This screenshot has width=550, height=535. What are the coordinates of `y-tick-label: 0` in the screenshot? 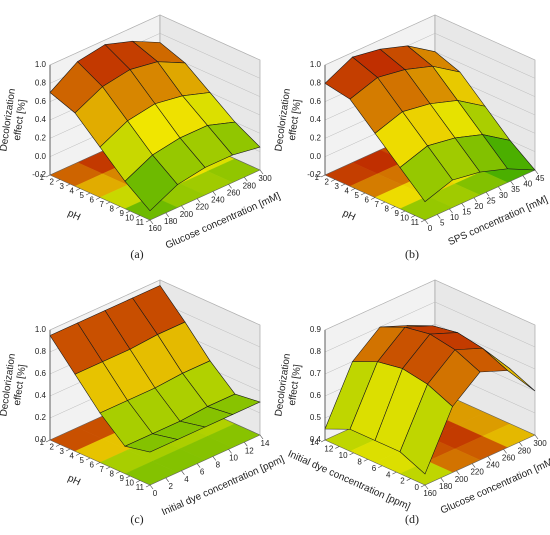 It's located at (417, 487).